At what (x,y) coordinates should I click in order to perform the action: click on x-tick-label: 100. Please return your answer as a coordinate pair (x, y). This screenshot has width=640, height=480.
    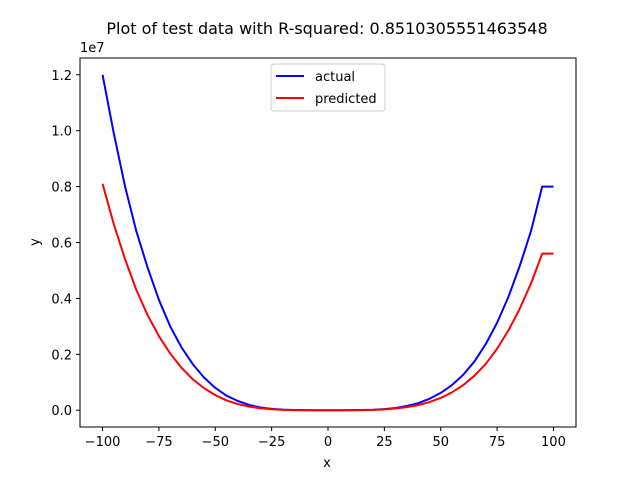
    Looking at the image, I should click on (553, 442).